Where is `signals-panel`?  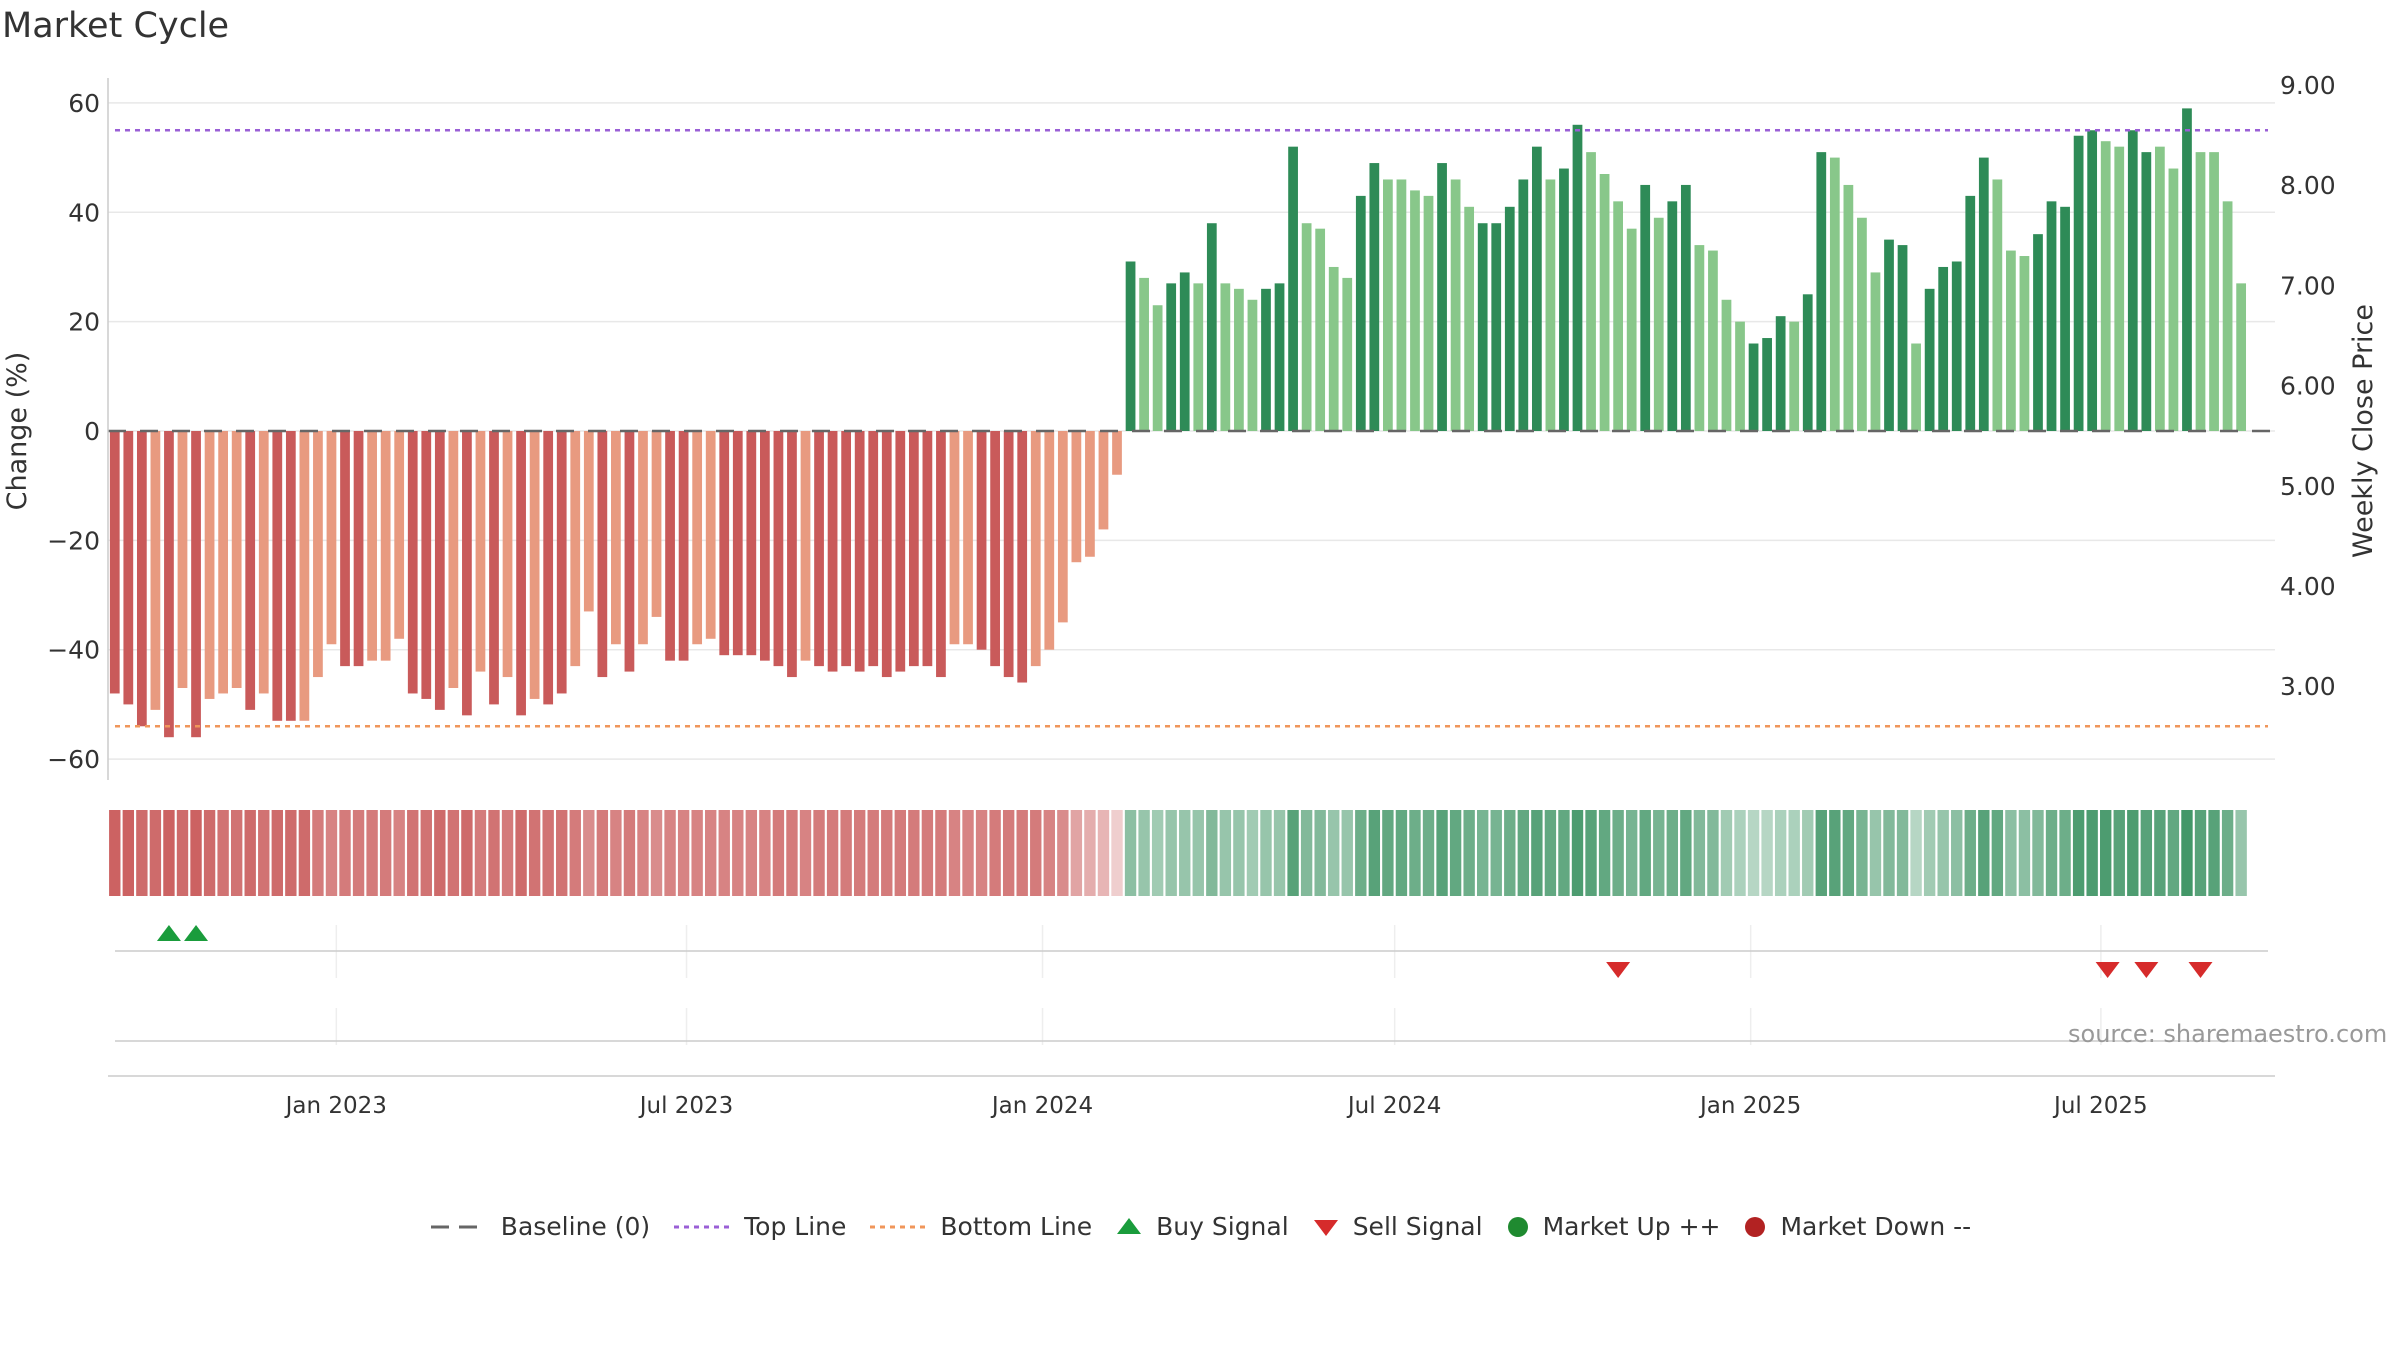
signals-panel is located at coordinates (1191, 951).